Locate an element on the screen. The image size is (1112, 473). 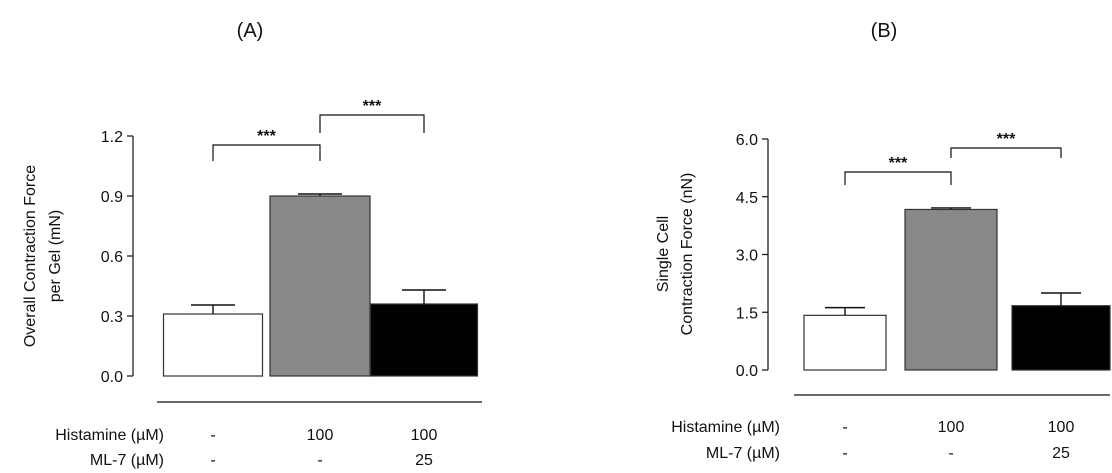
panel-b-y-tick-label: 1.5 is located at coordinates (747, 313).